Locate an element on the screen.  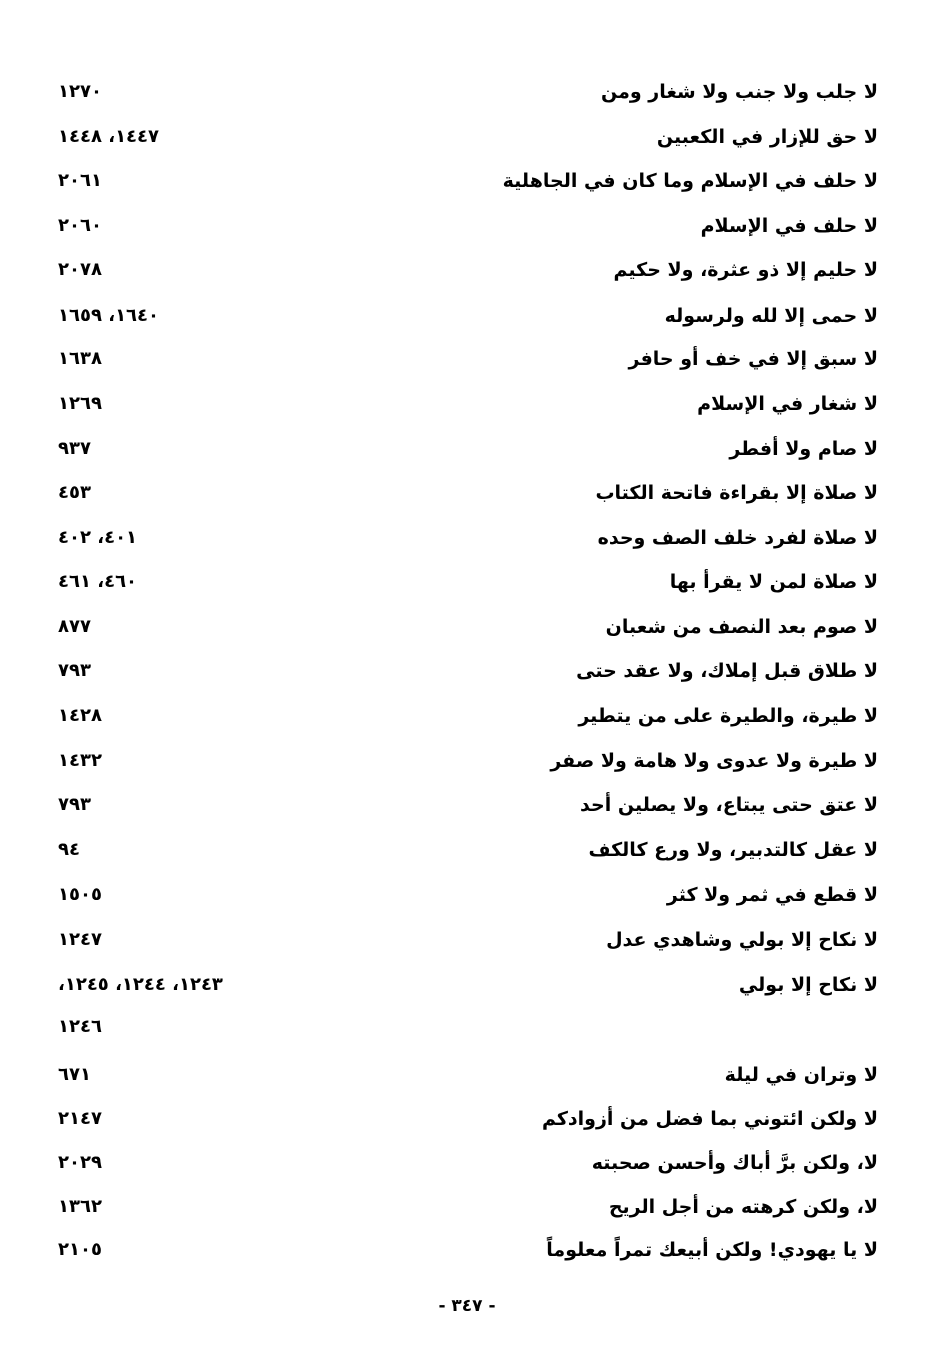
entry-references: ٢٠٦٠ is located at coordinates (80, 225).